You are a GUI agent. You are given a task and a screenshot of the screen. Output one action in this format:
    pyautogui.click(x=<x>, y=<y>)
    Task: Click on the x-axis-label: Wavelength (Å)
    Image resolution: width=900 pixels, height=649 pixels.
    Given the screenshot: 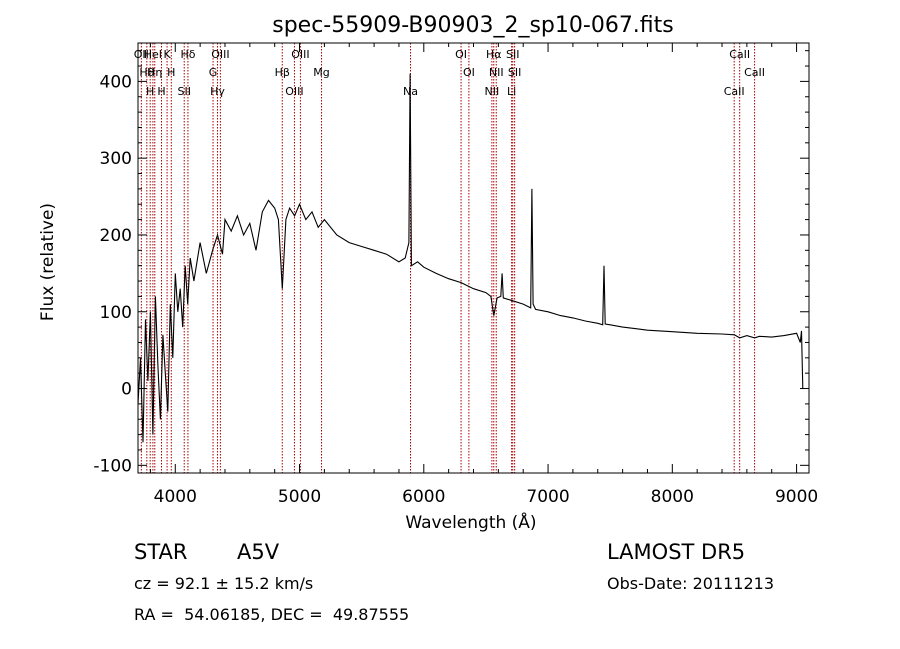 What is the action you would take?
    pyautogui.click(x=470, y=522)
    